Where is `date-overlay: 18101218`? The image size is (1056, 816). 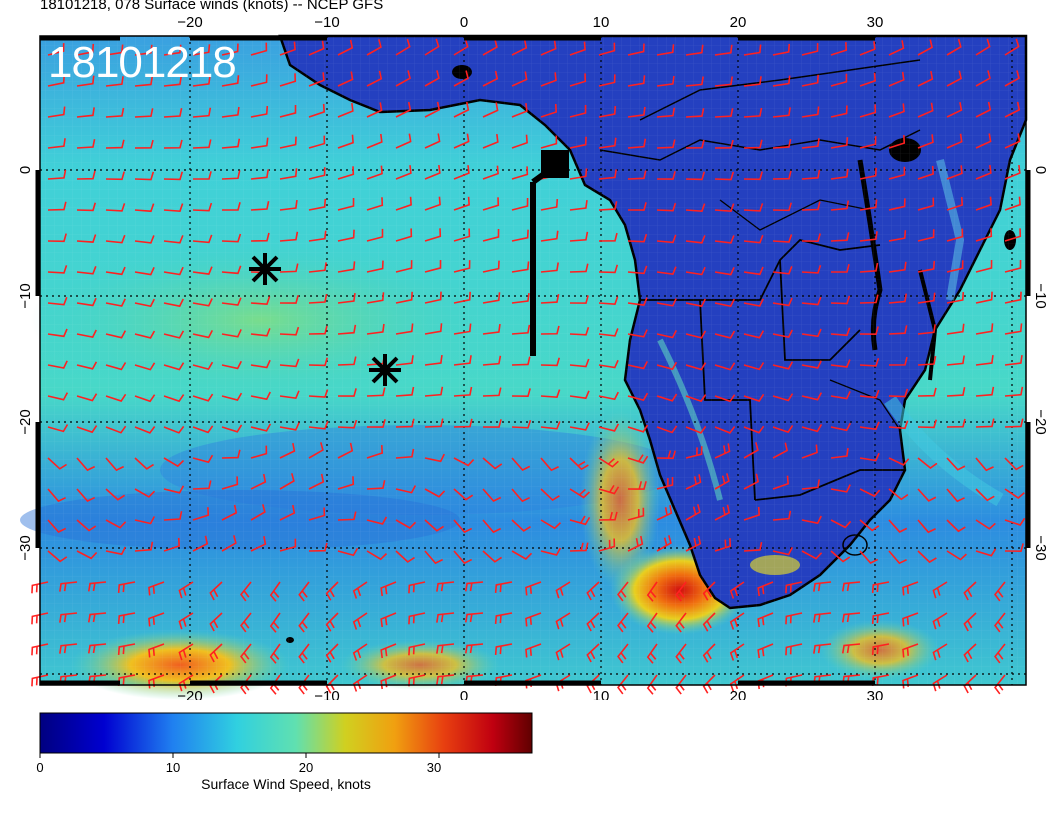
date-overlay: 18101218 is located at coordinates (142, 62).